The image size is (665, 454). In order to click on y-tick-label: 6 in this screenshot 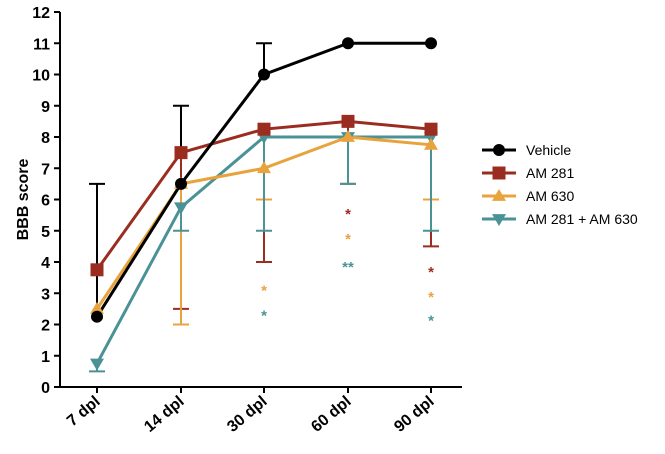, I will do `click(45, 201)`.